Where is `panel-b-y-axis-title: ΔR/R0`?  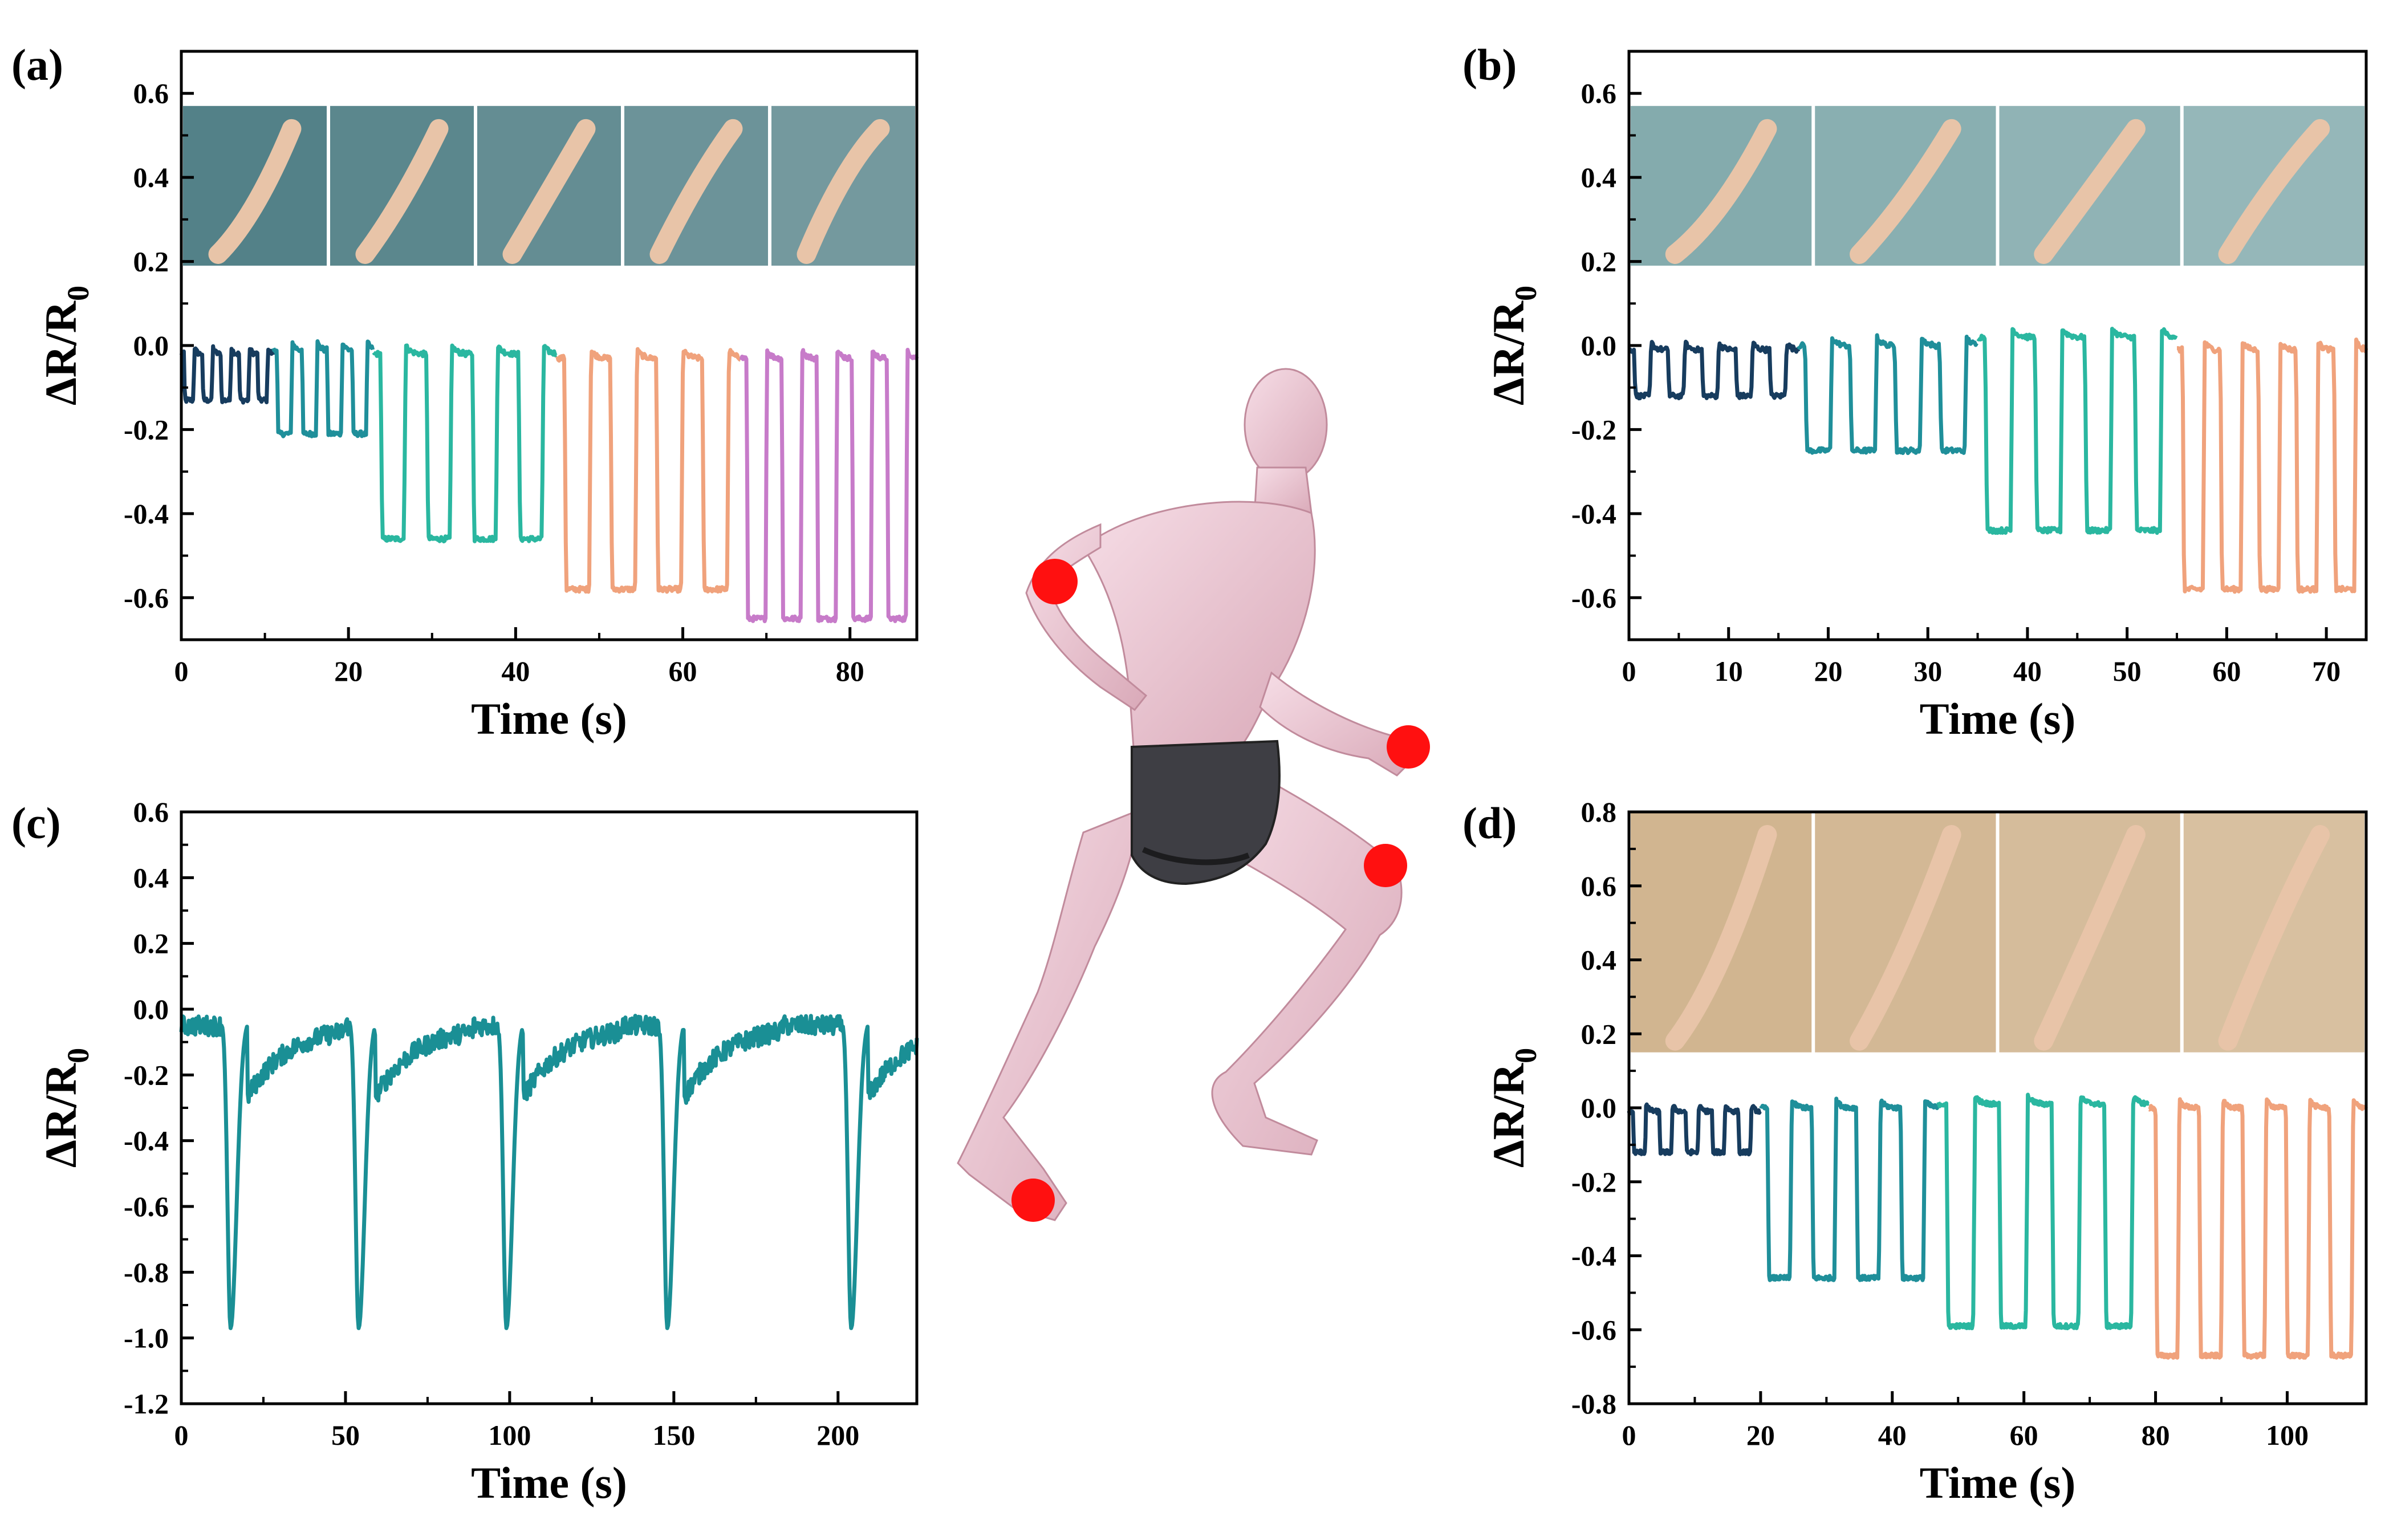
panel-b-y-axis-title: ΔR/R0 is located at coordinates (1513, 345).